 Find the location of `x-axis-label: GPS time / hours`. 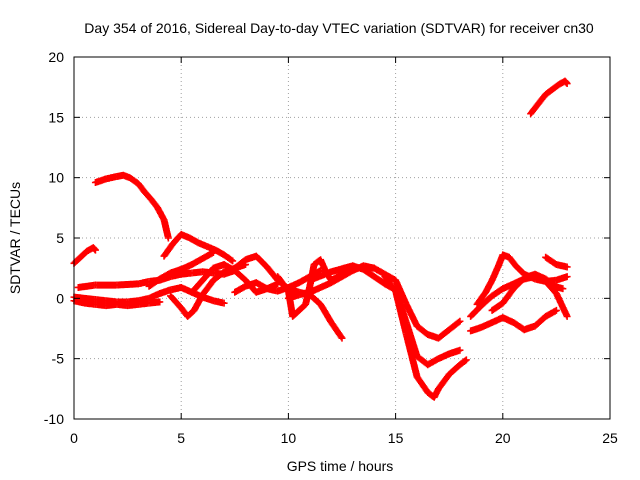

x-axis-label: GPS time / hours is located at coordinates (340, 466).